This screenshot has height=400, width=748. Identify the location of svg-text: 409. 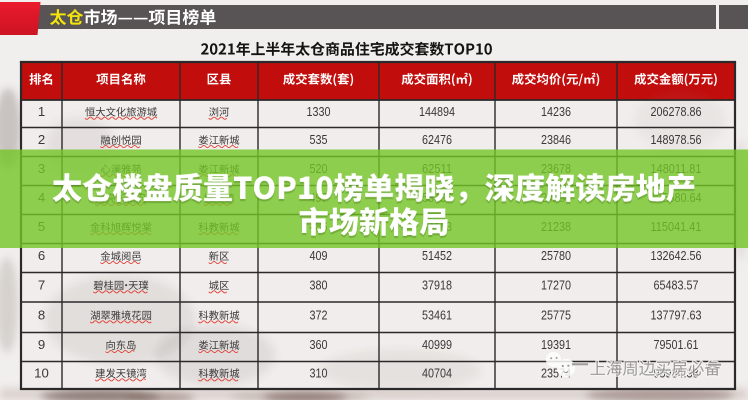
(319, 255).